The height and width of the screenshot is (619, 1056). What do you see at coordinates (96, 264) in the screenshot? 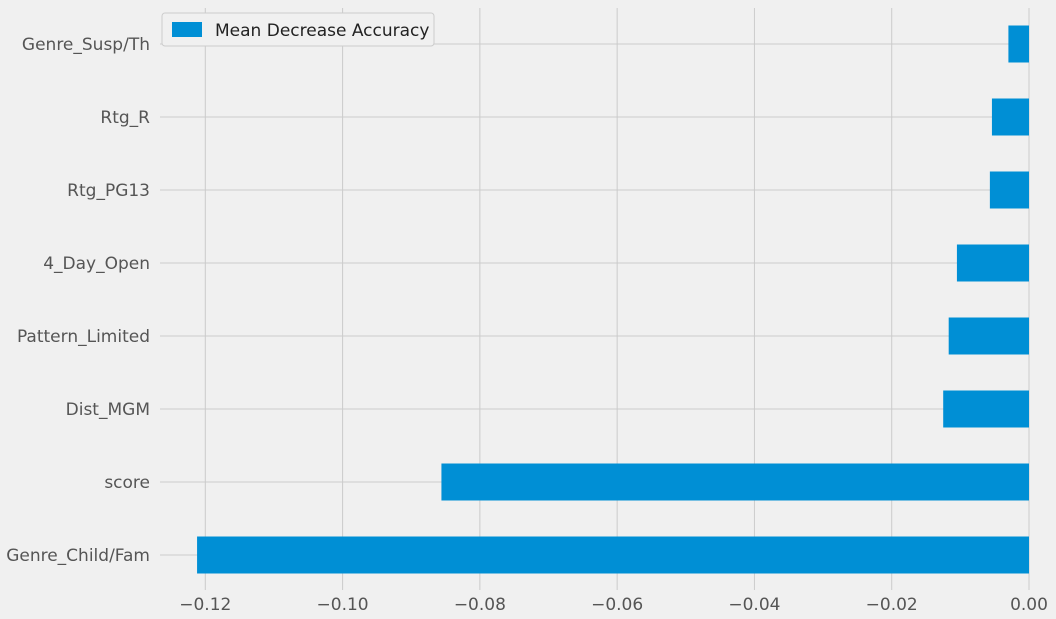
I see `y-tick-label: 4_Day_Open` at bounding box center [96, 264].